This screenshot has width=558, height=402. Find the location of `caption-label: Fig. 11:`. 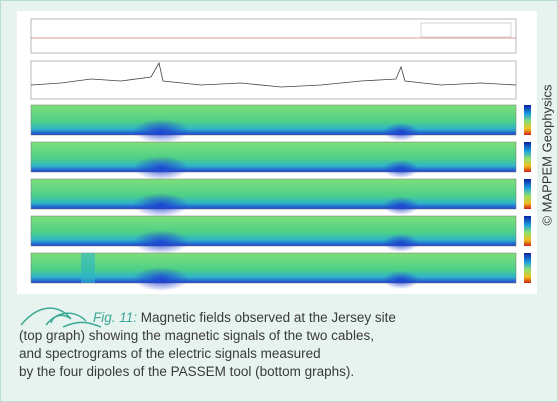

caption-label: Fig. 11: is located at coordinates (115, 317).